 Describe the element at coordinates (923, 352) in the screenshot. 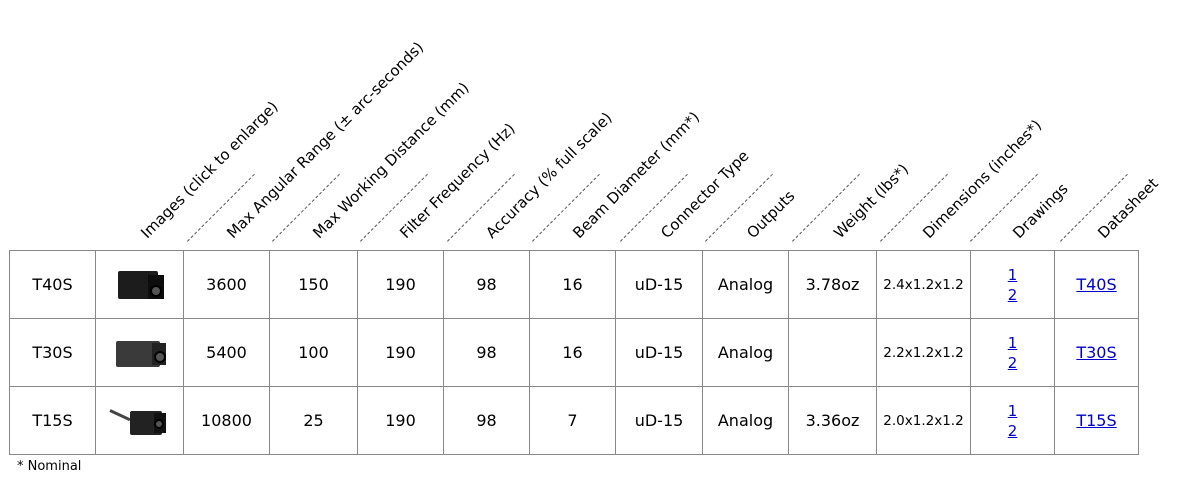

I see `dimensions-cell: 2.2x1.2x1.2` at that location.